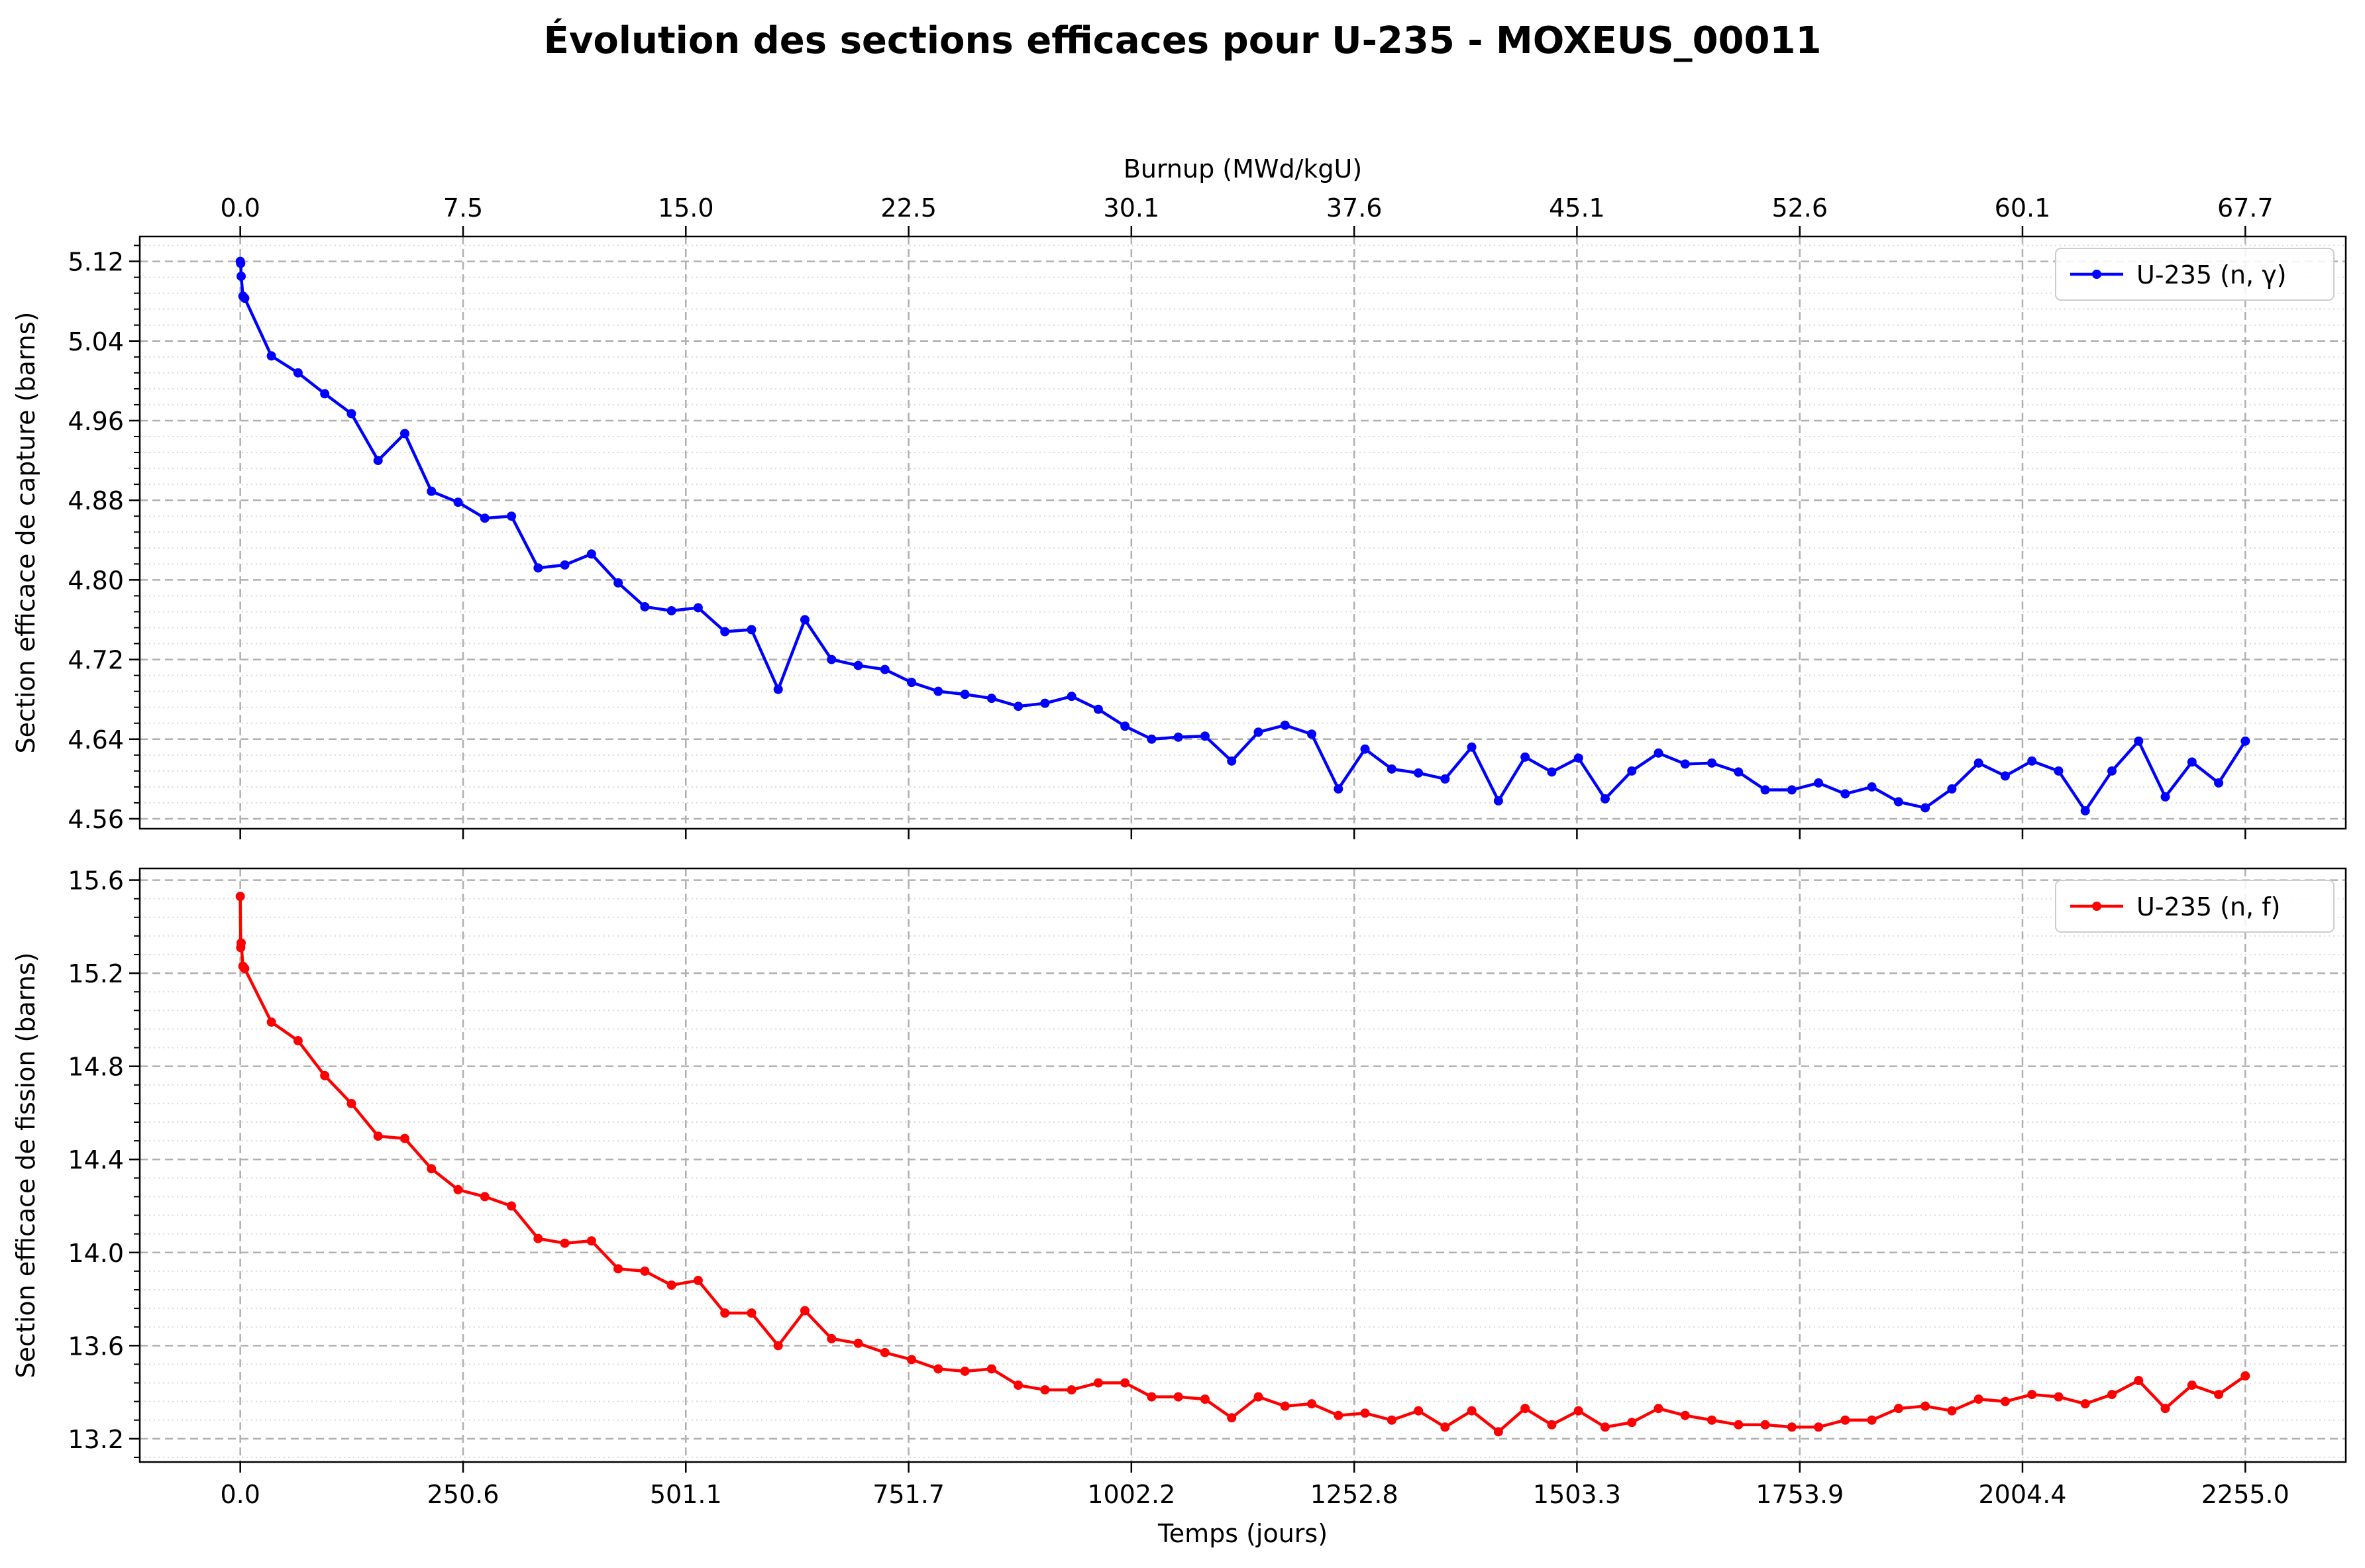 This screenshot has width=2365, height=1568. I want to click on x-tick-label: 1753.9, so click(1800, 1494).